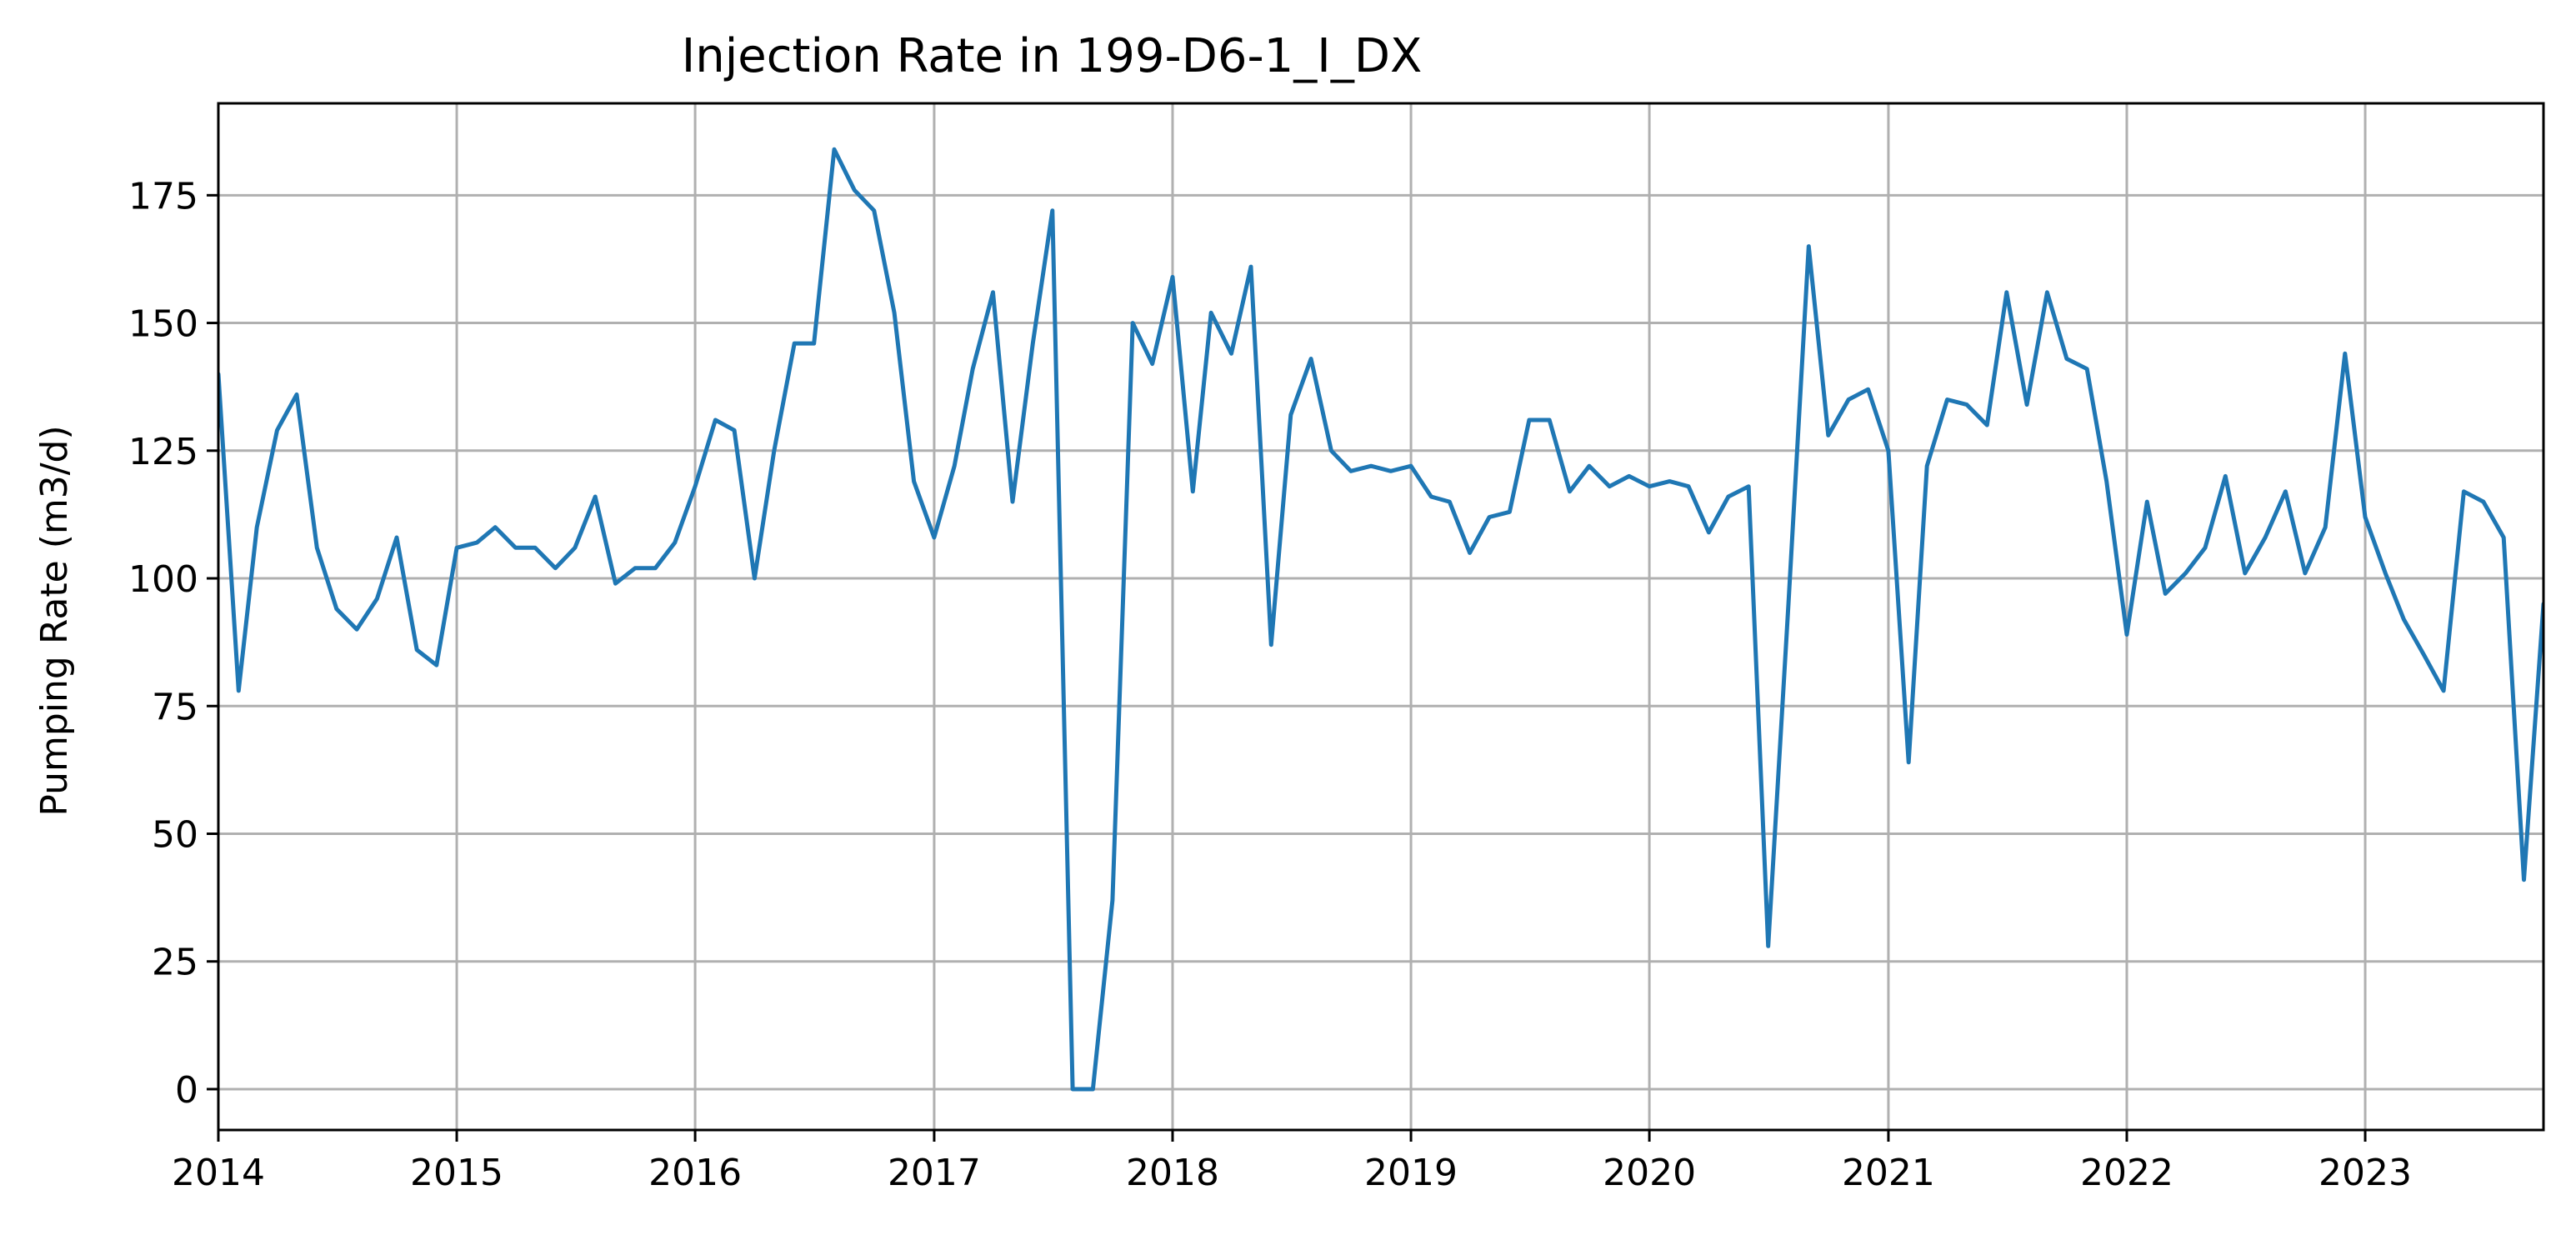 This screenshot has width=2576, height=1240. I want to click on y-tick-label: 150, so click(163, 324).